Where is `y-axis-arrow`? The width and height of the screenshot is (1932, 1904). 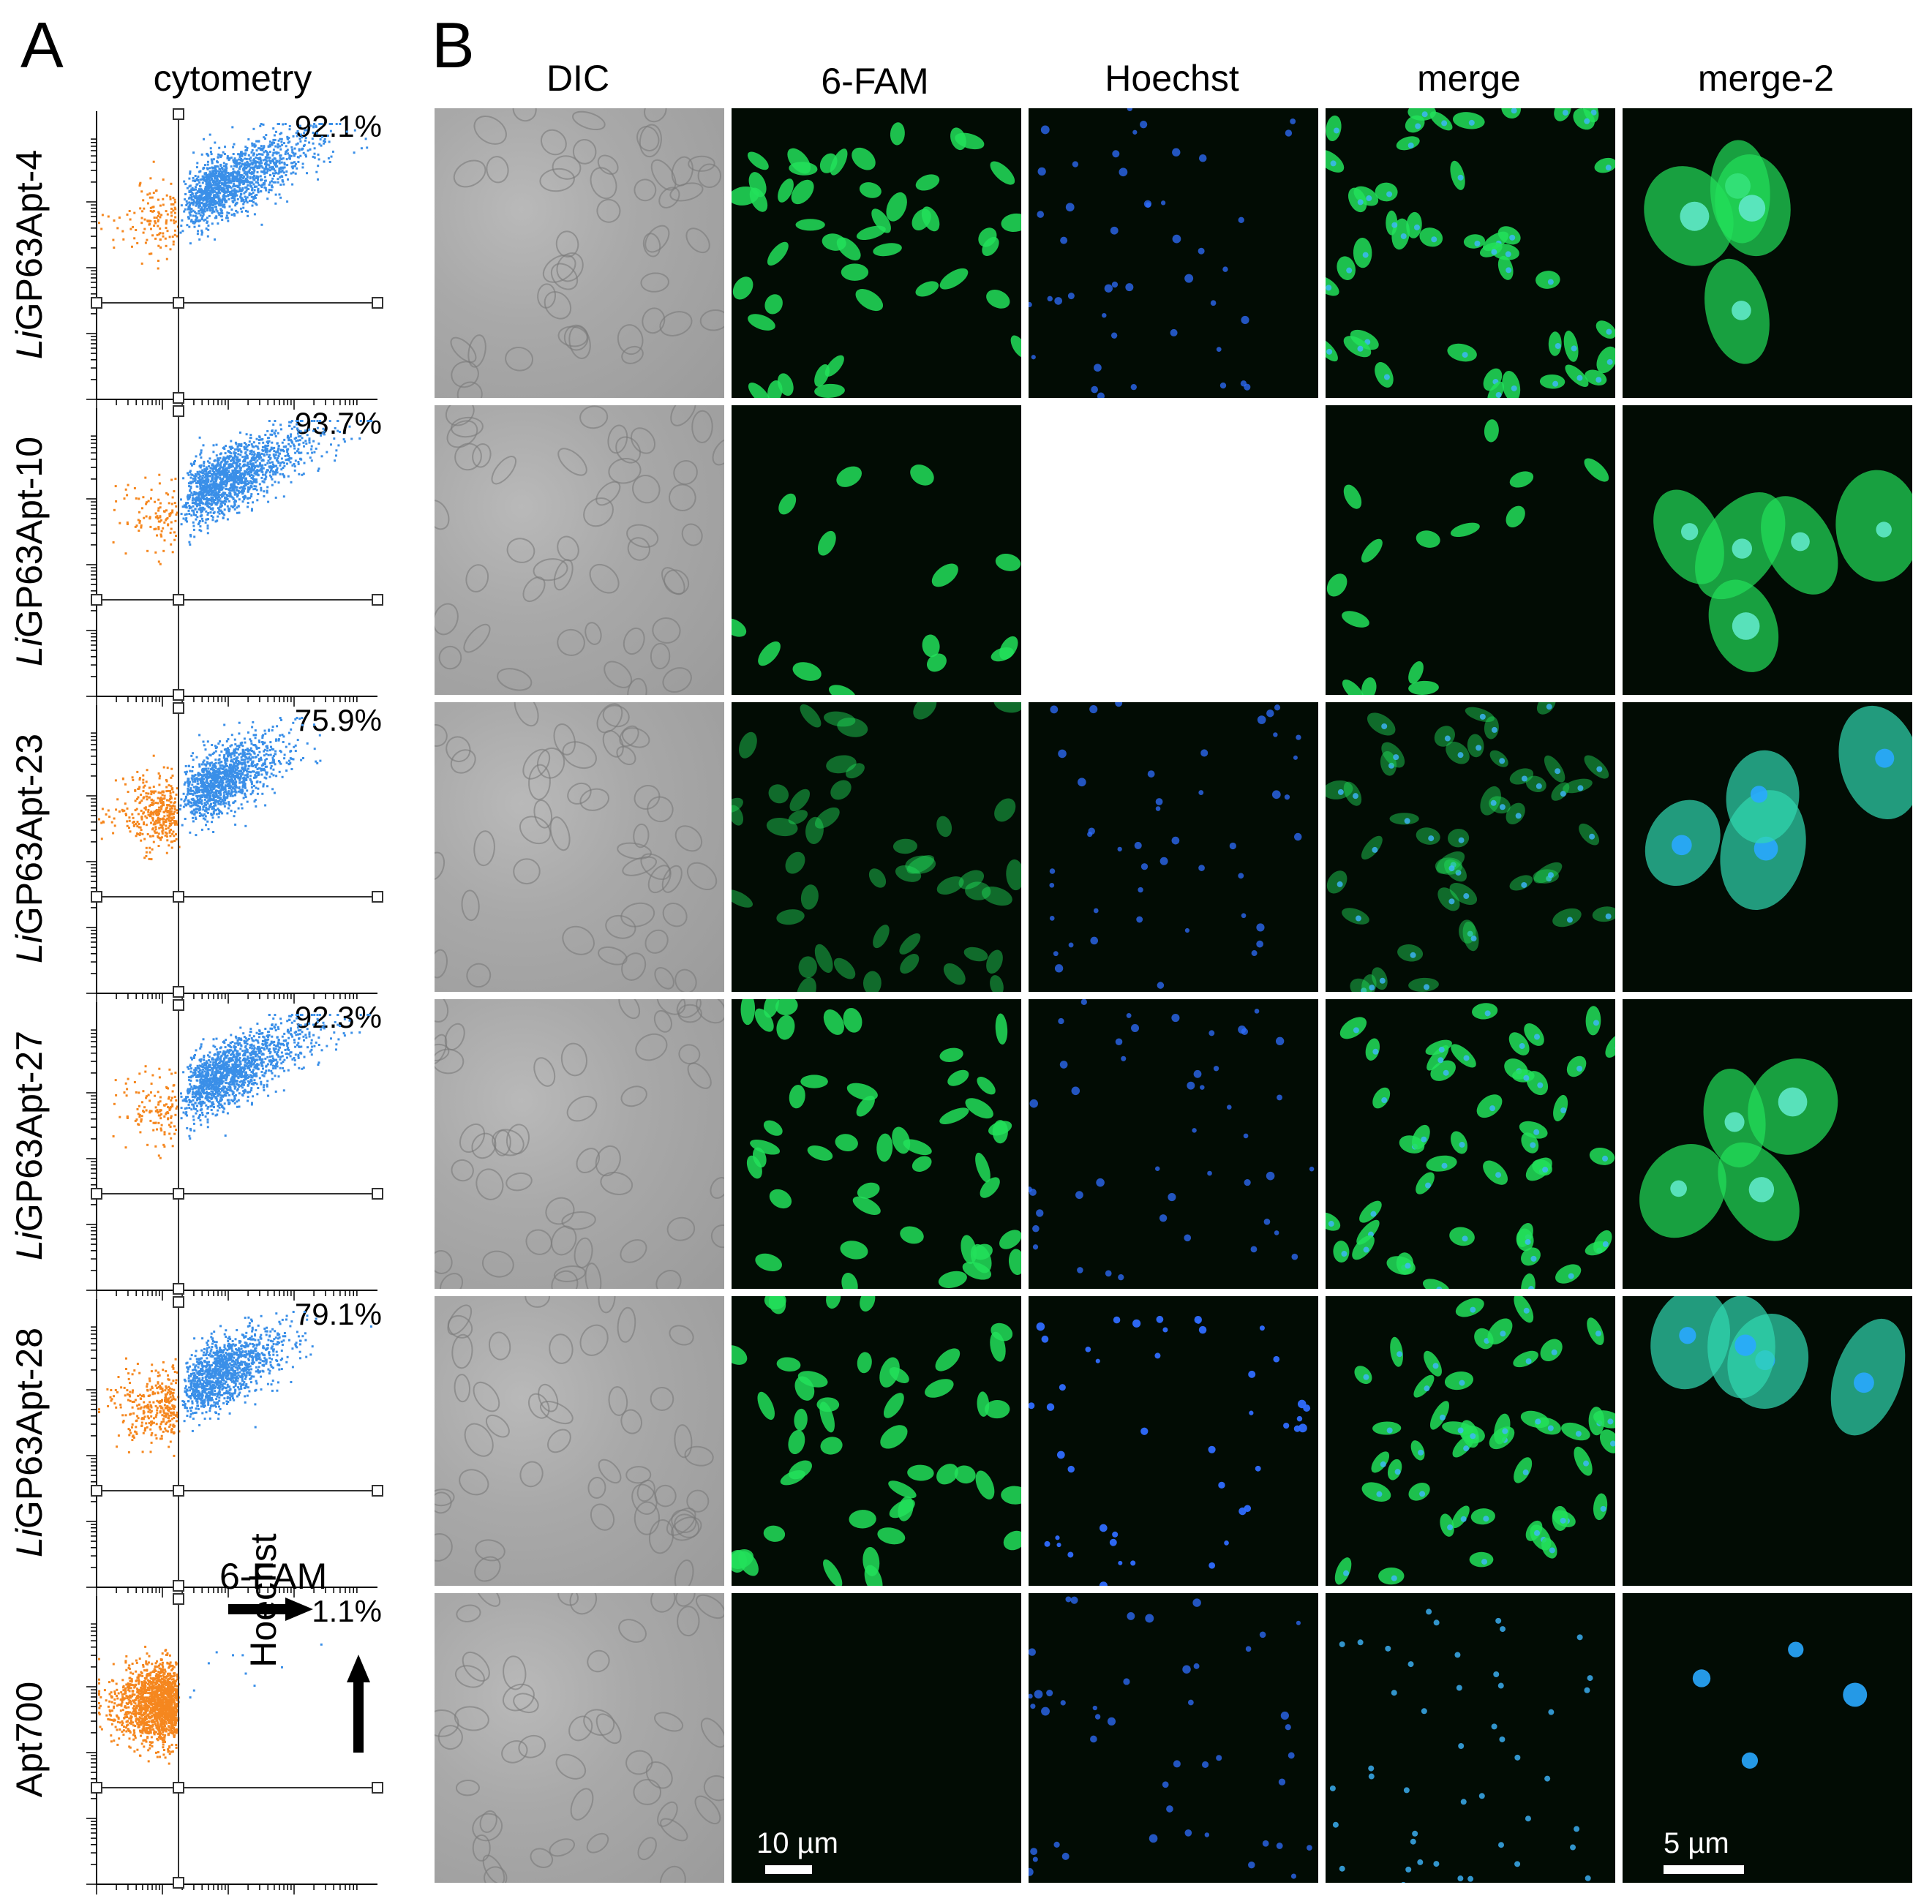
y-axis-arrow is located at coordinates (358, 1704).